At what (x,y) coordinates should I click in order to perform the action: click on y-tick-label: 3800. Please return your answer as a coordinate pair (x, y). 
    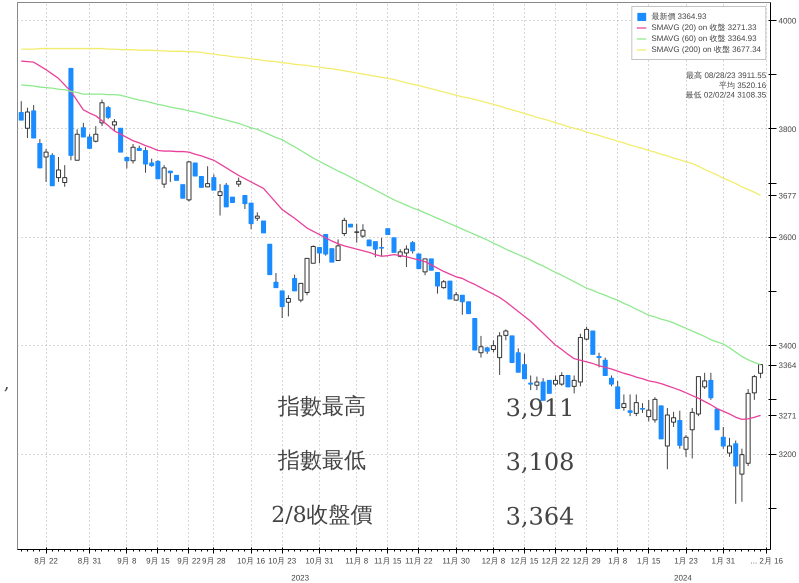
    Looking at the image, I should click on (787, 129).